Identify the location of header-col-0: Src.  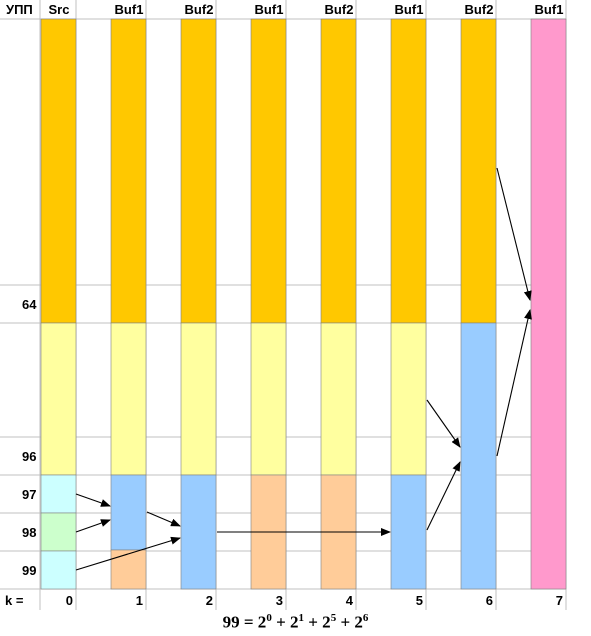
(59, 9).